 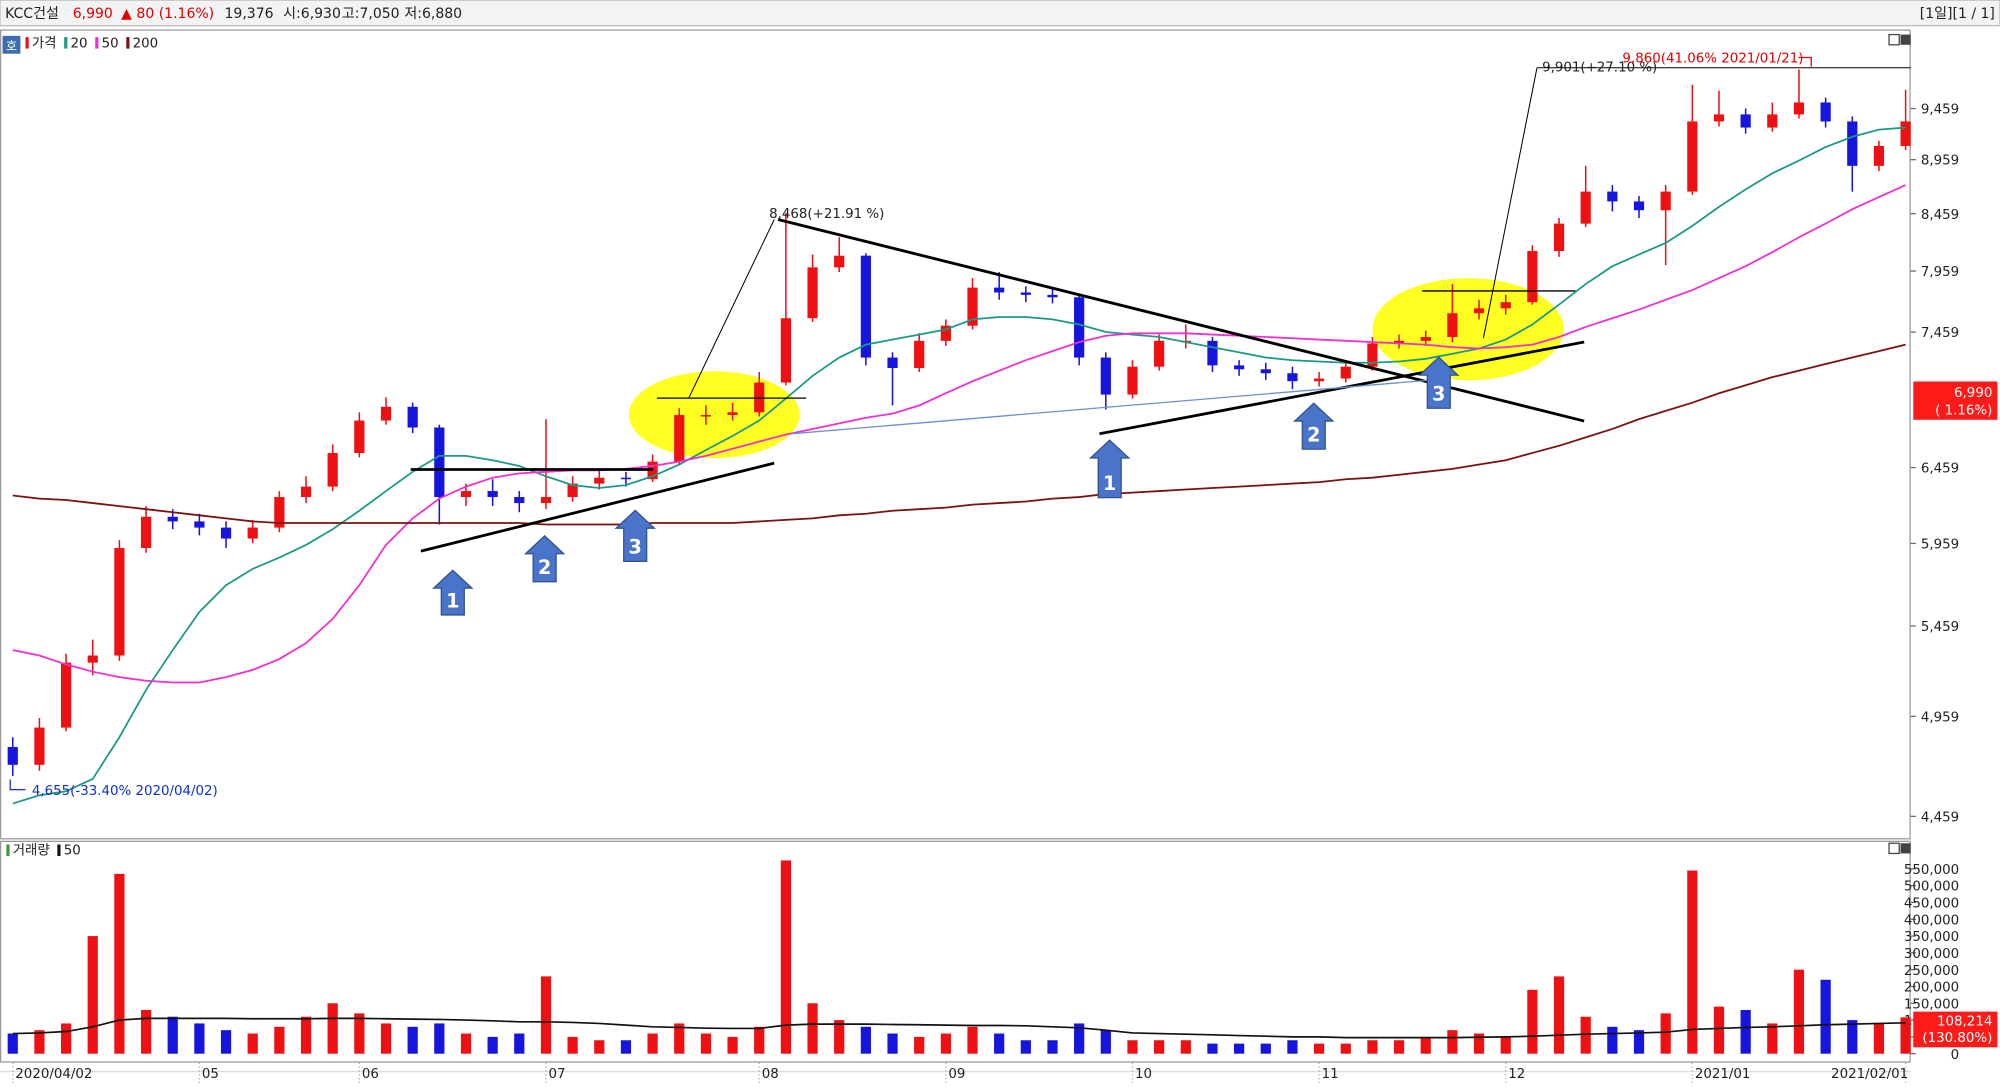 I want to click on price-tag-value: 6,990, so click(x=1973, y=393).